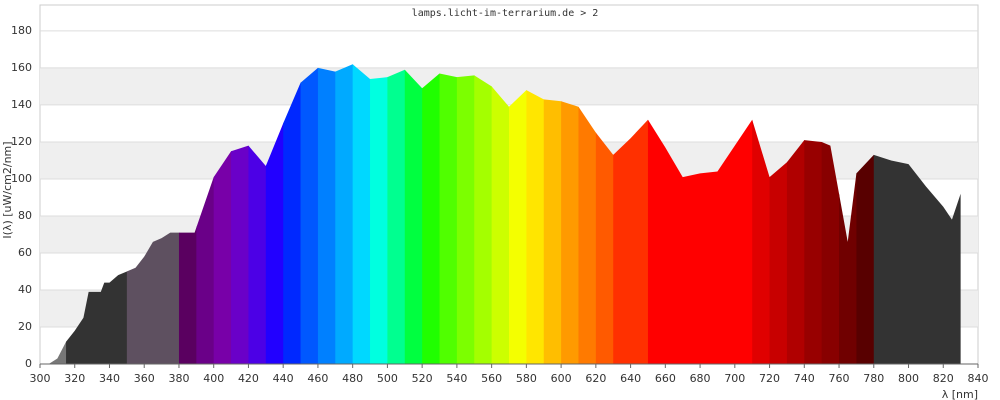 The image size is (1000, 400). Describe the element at coordinates (978, 378) in the screenshot. I see `x-tick-label: 840` at that location.